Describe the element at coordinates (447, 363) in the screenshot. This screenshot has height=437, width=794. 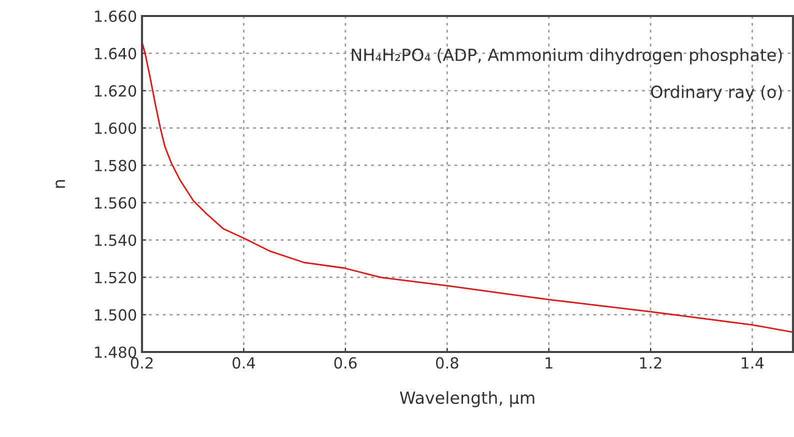
I see `x-tick-label: 0.8` at that location.